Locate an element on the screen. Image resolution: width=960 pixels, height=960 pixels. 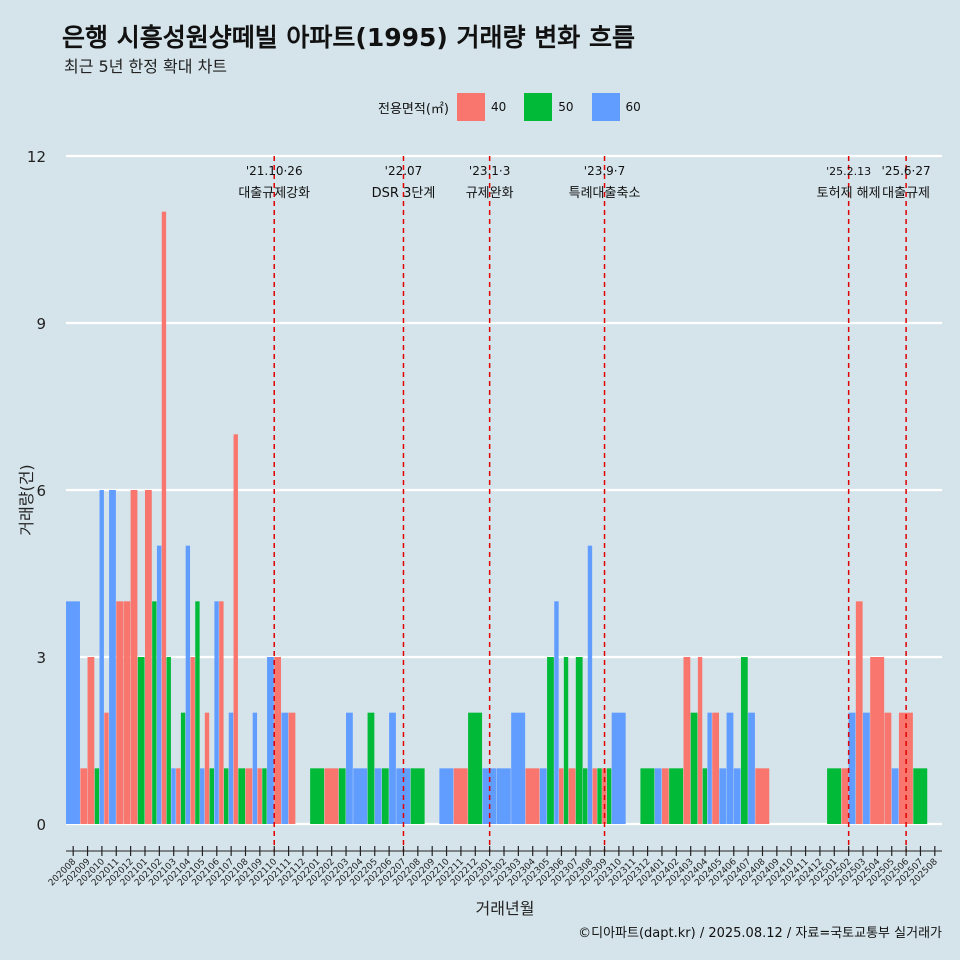
annotation-text: 토허제 해제 is located at coordinates (849, 193).